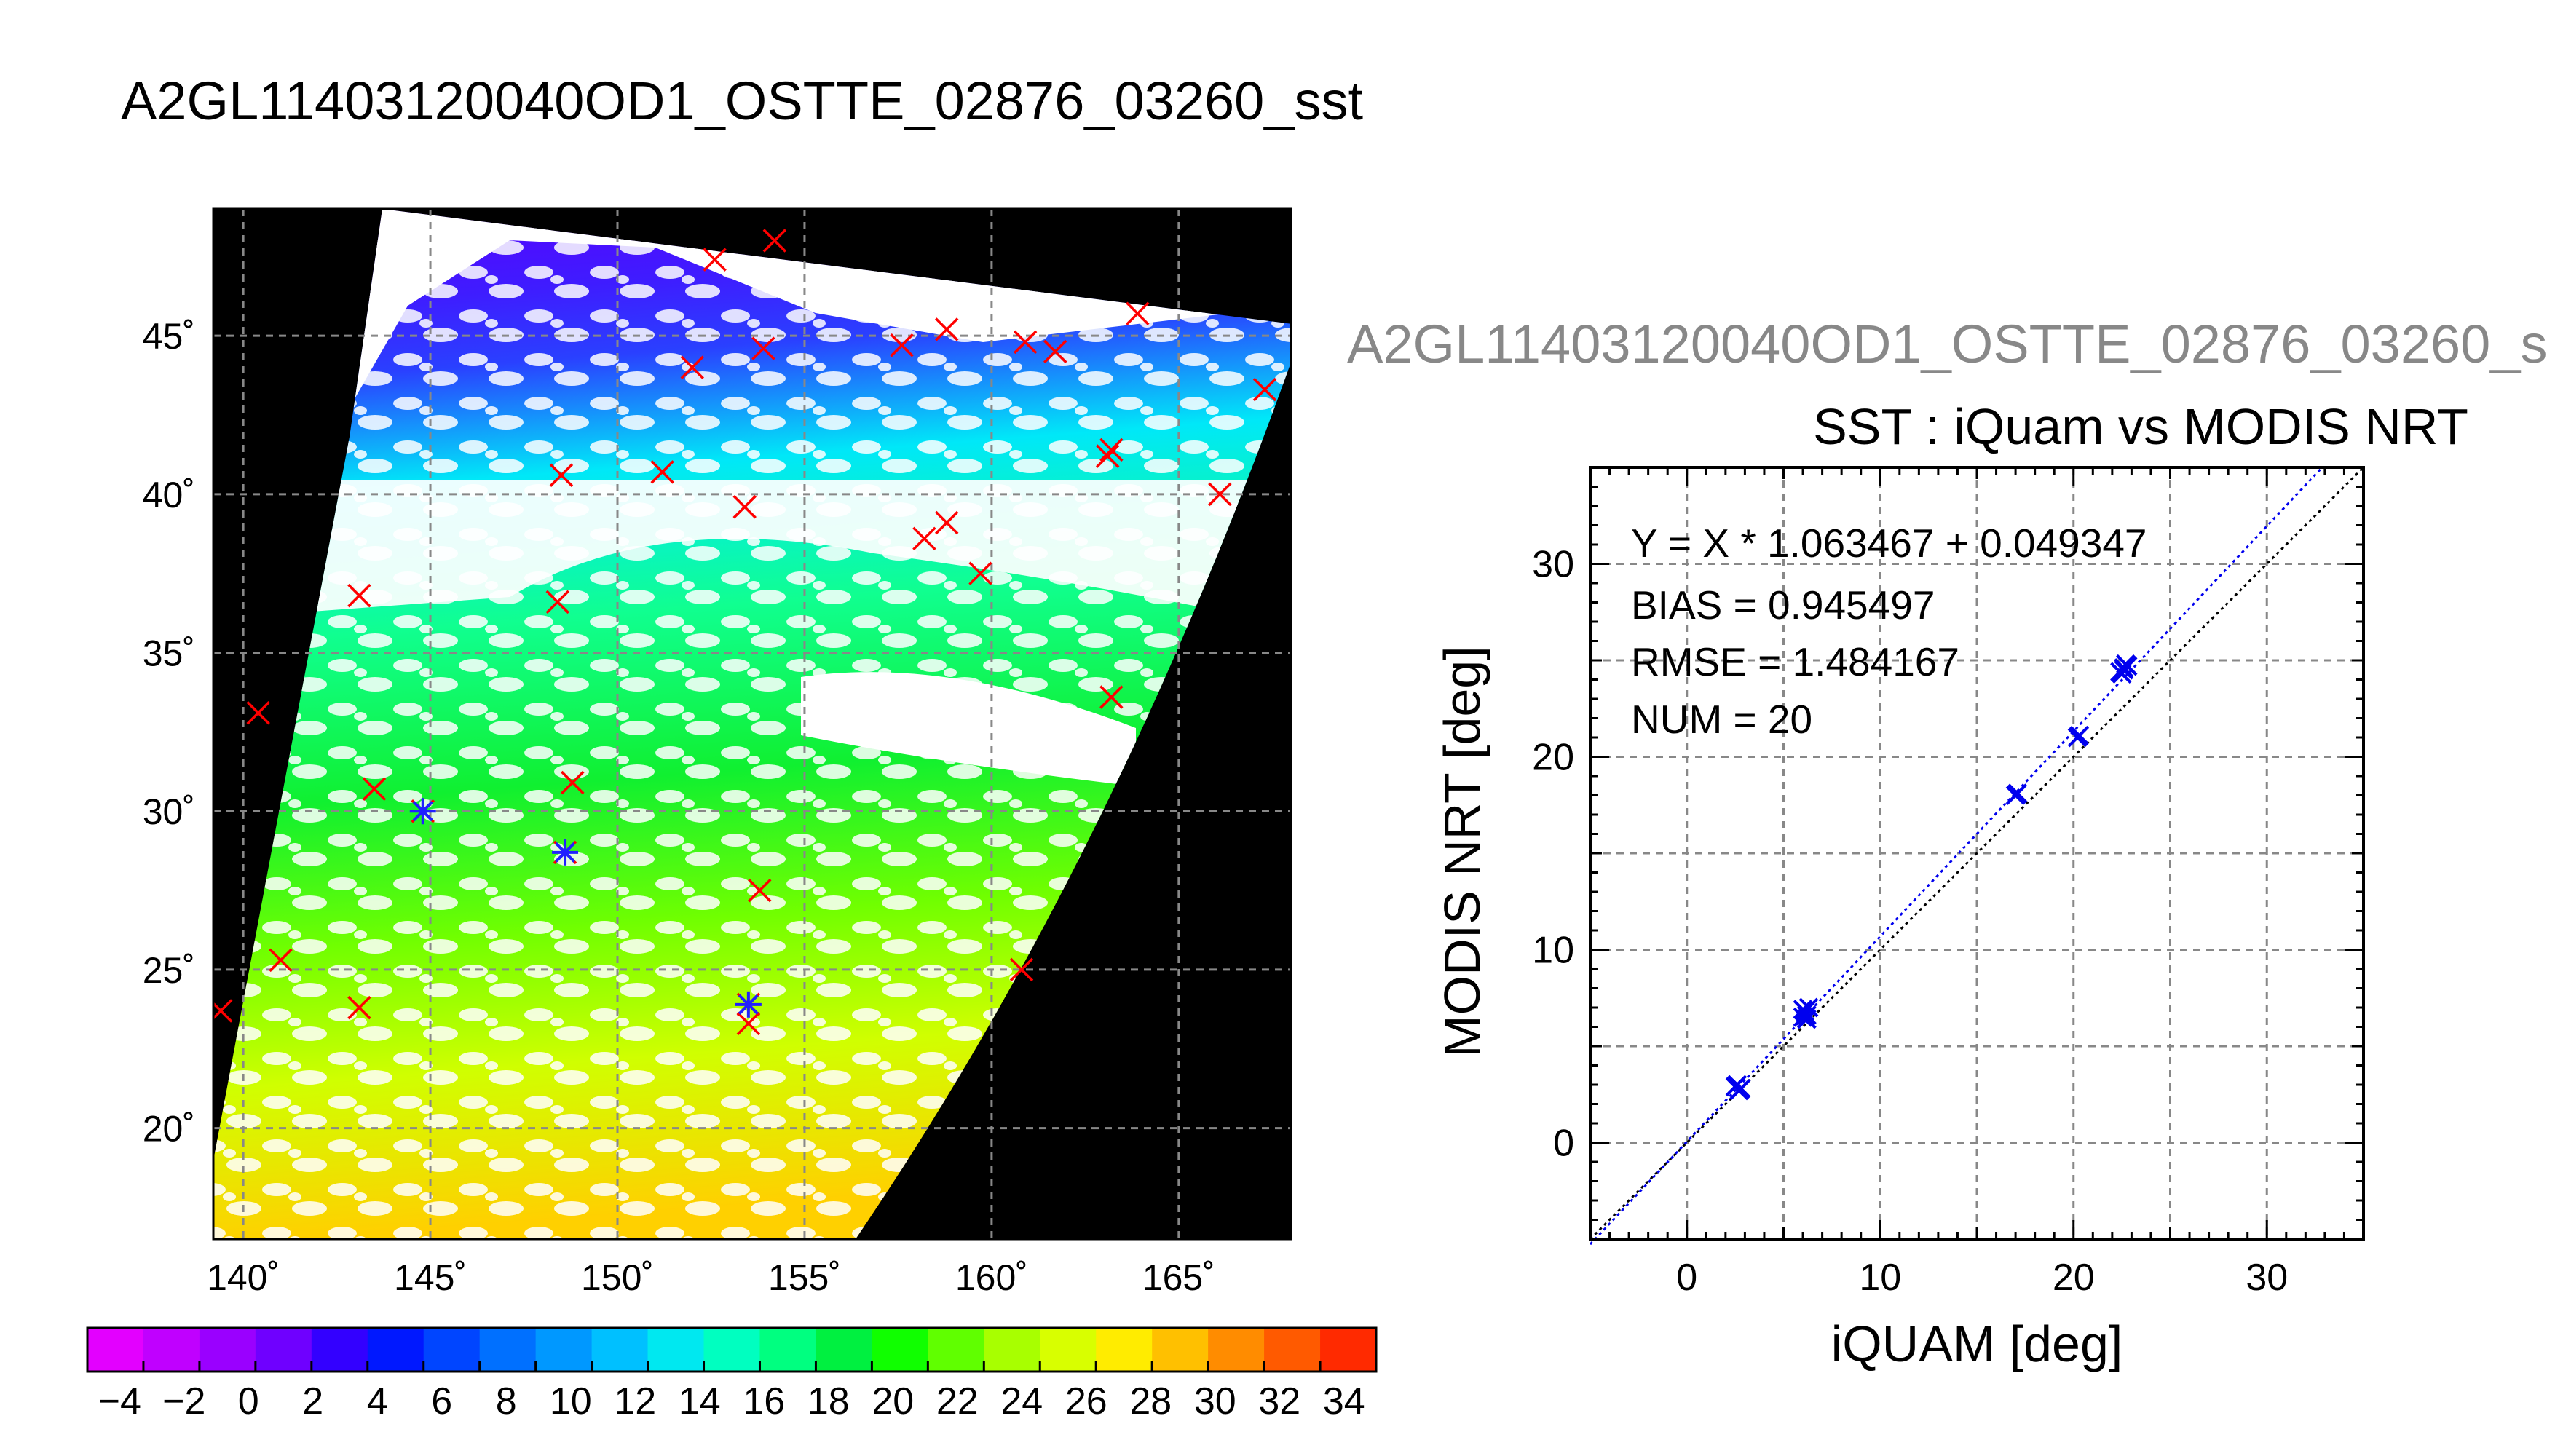 Image resolution: width=2555 pixels, height=1456 pixels. I want to click on colorbar-label: 22, so click(957, 1401).